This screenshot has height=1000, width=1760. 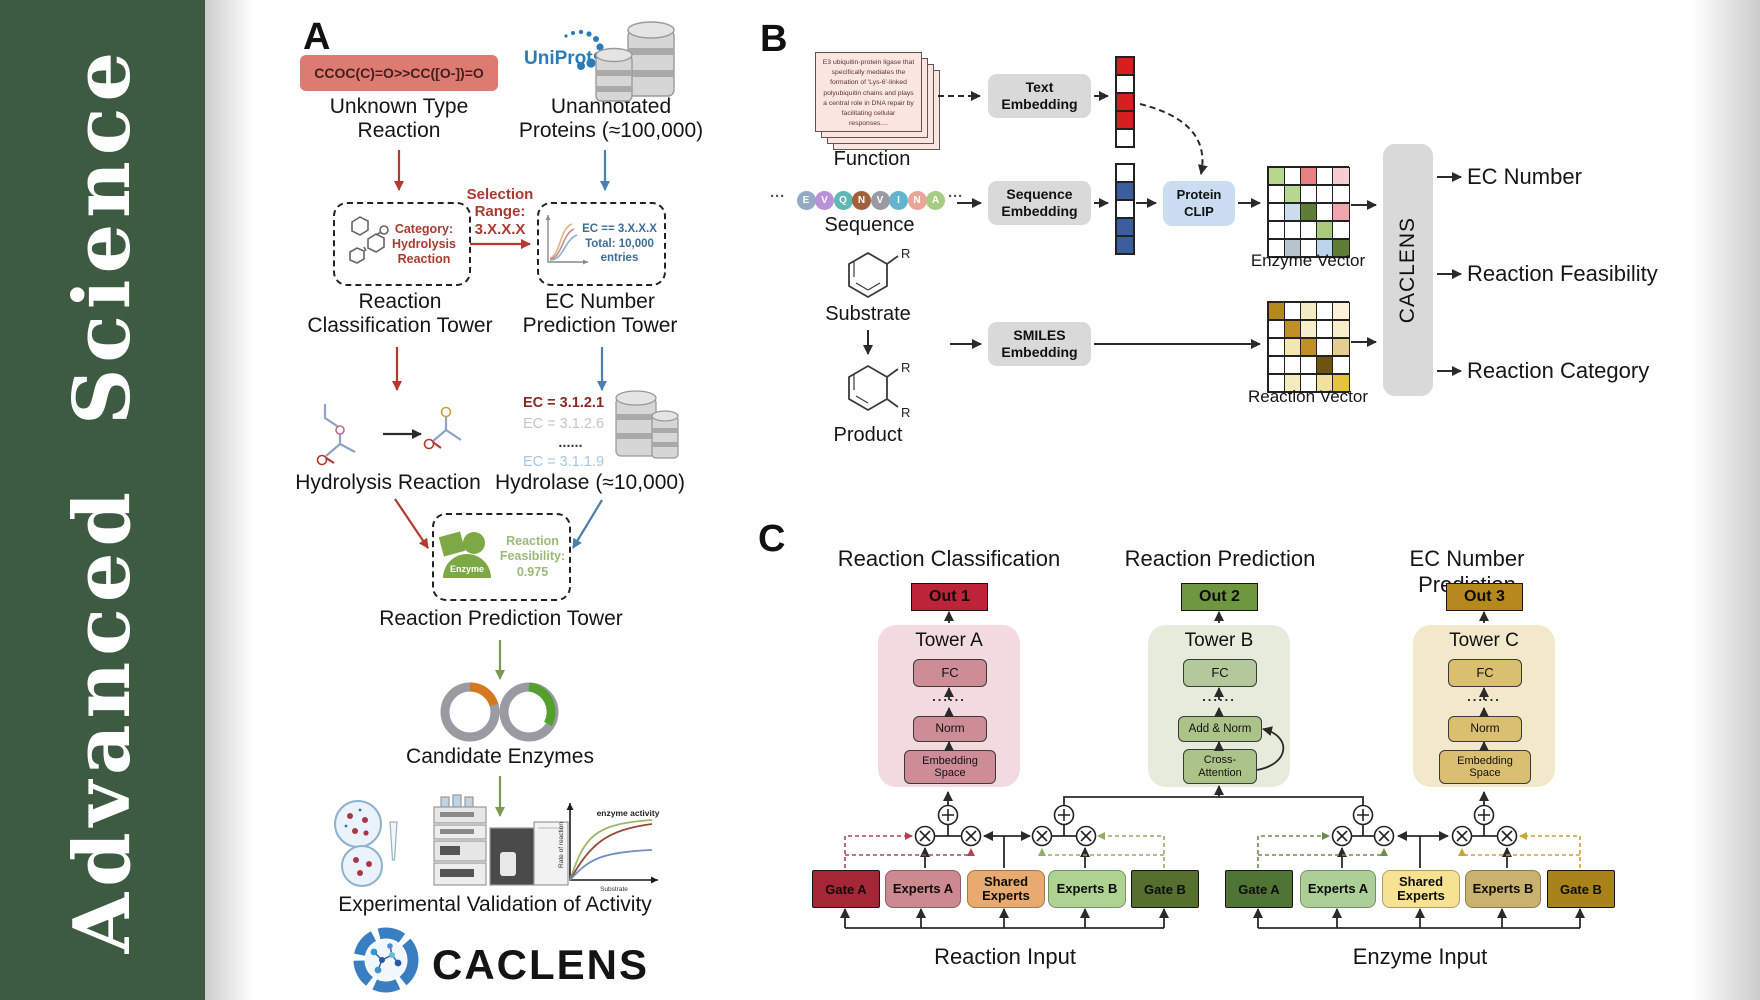 What do you see at coordinates (872, 159) in the screenshot?
I see `function-label: Function` at bounding box center [872, 159].